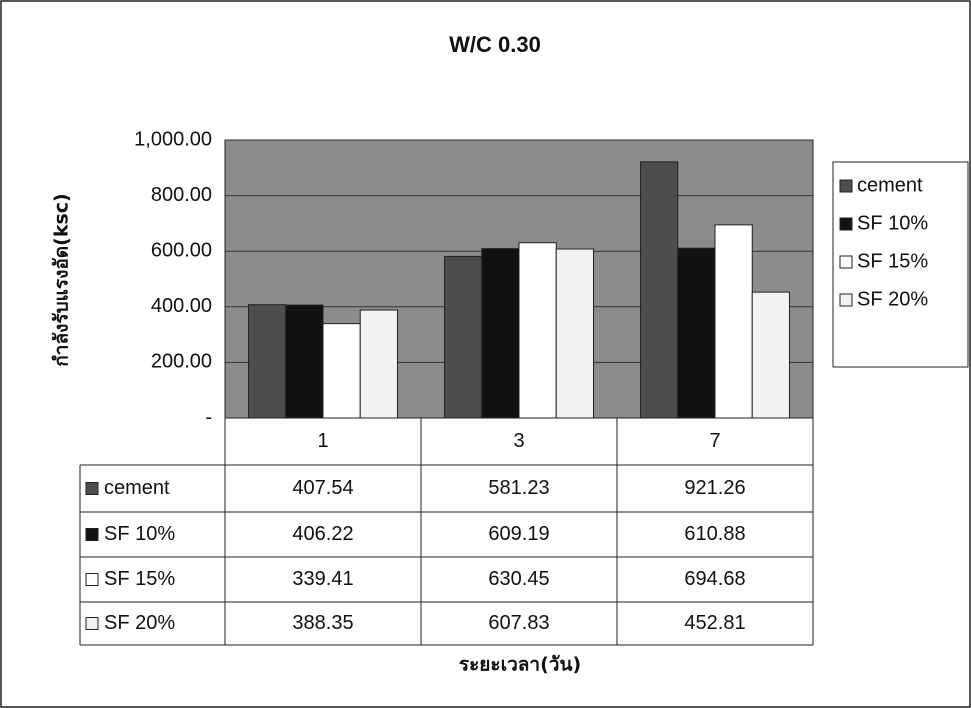 This screenshot has height=708, width=971. I want to click on table-value: 581.23, so click(518, 488).